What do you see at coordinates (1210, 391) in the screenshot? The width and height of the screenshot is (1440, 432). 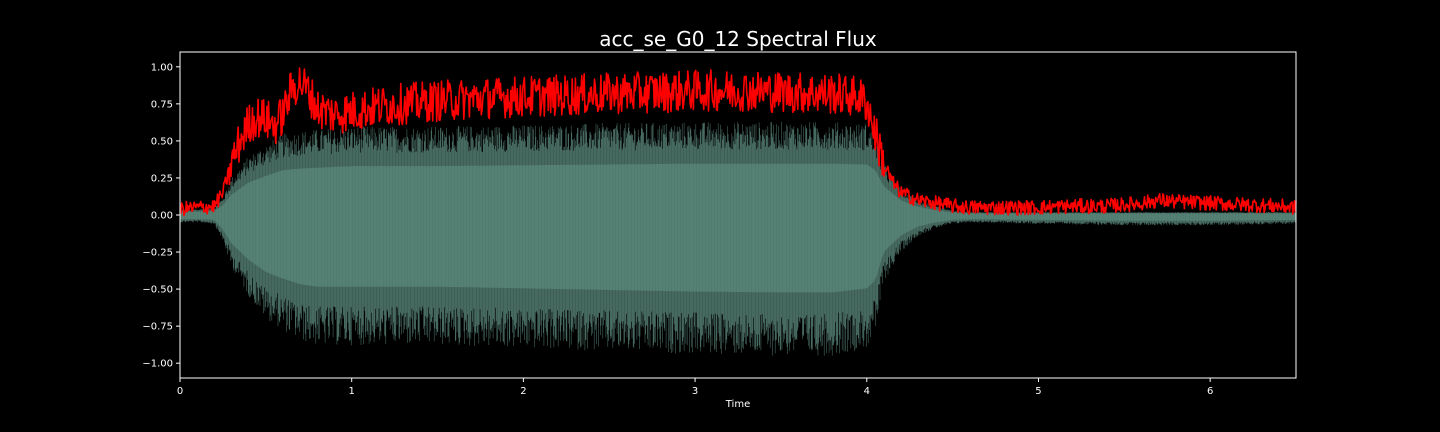 I see `x-tick-label: 6` at bounding box center [1210, 391].